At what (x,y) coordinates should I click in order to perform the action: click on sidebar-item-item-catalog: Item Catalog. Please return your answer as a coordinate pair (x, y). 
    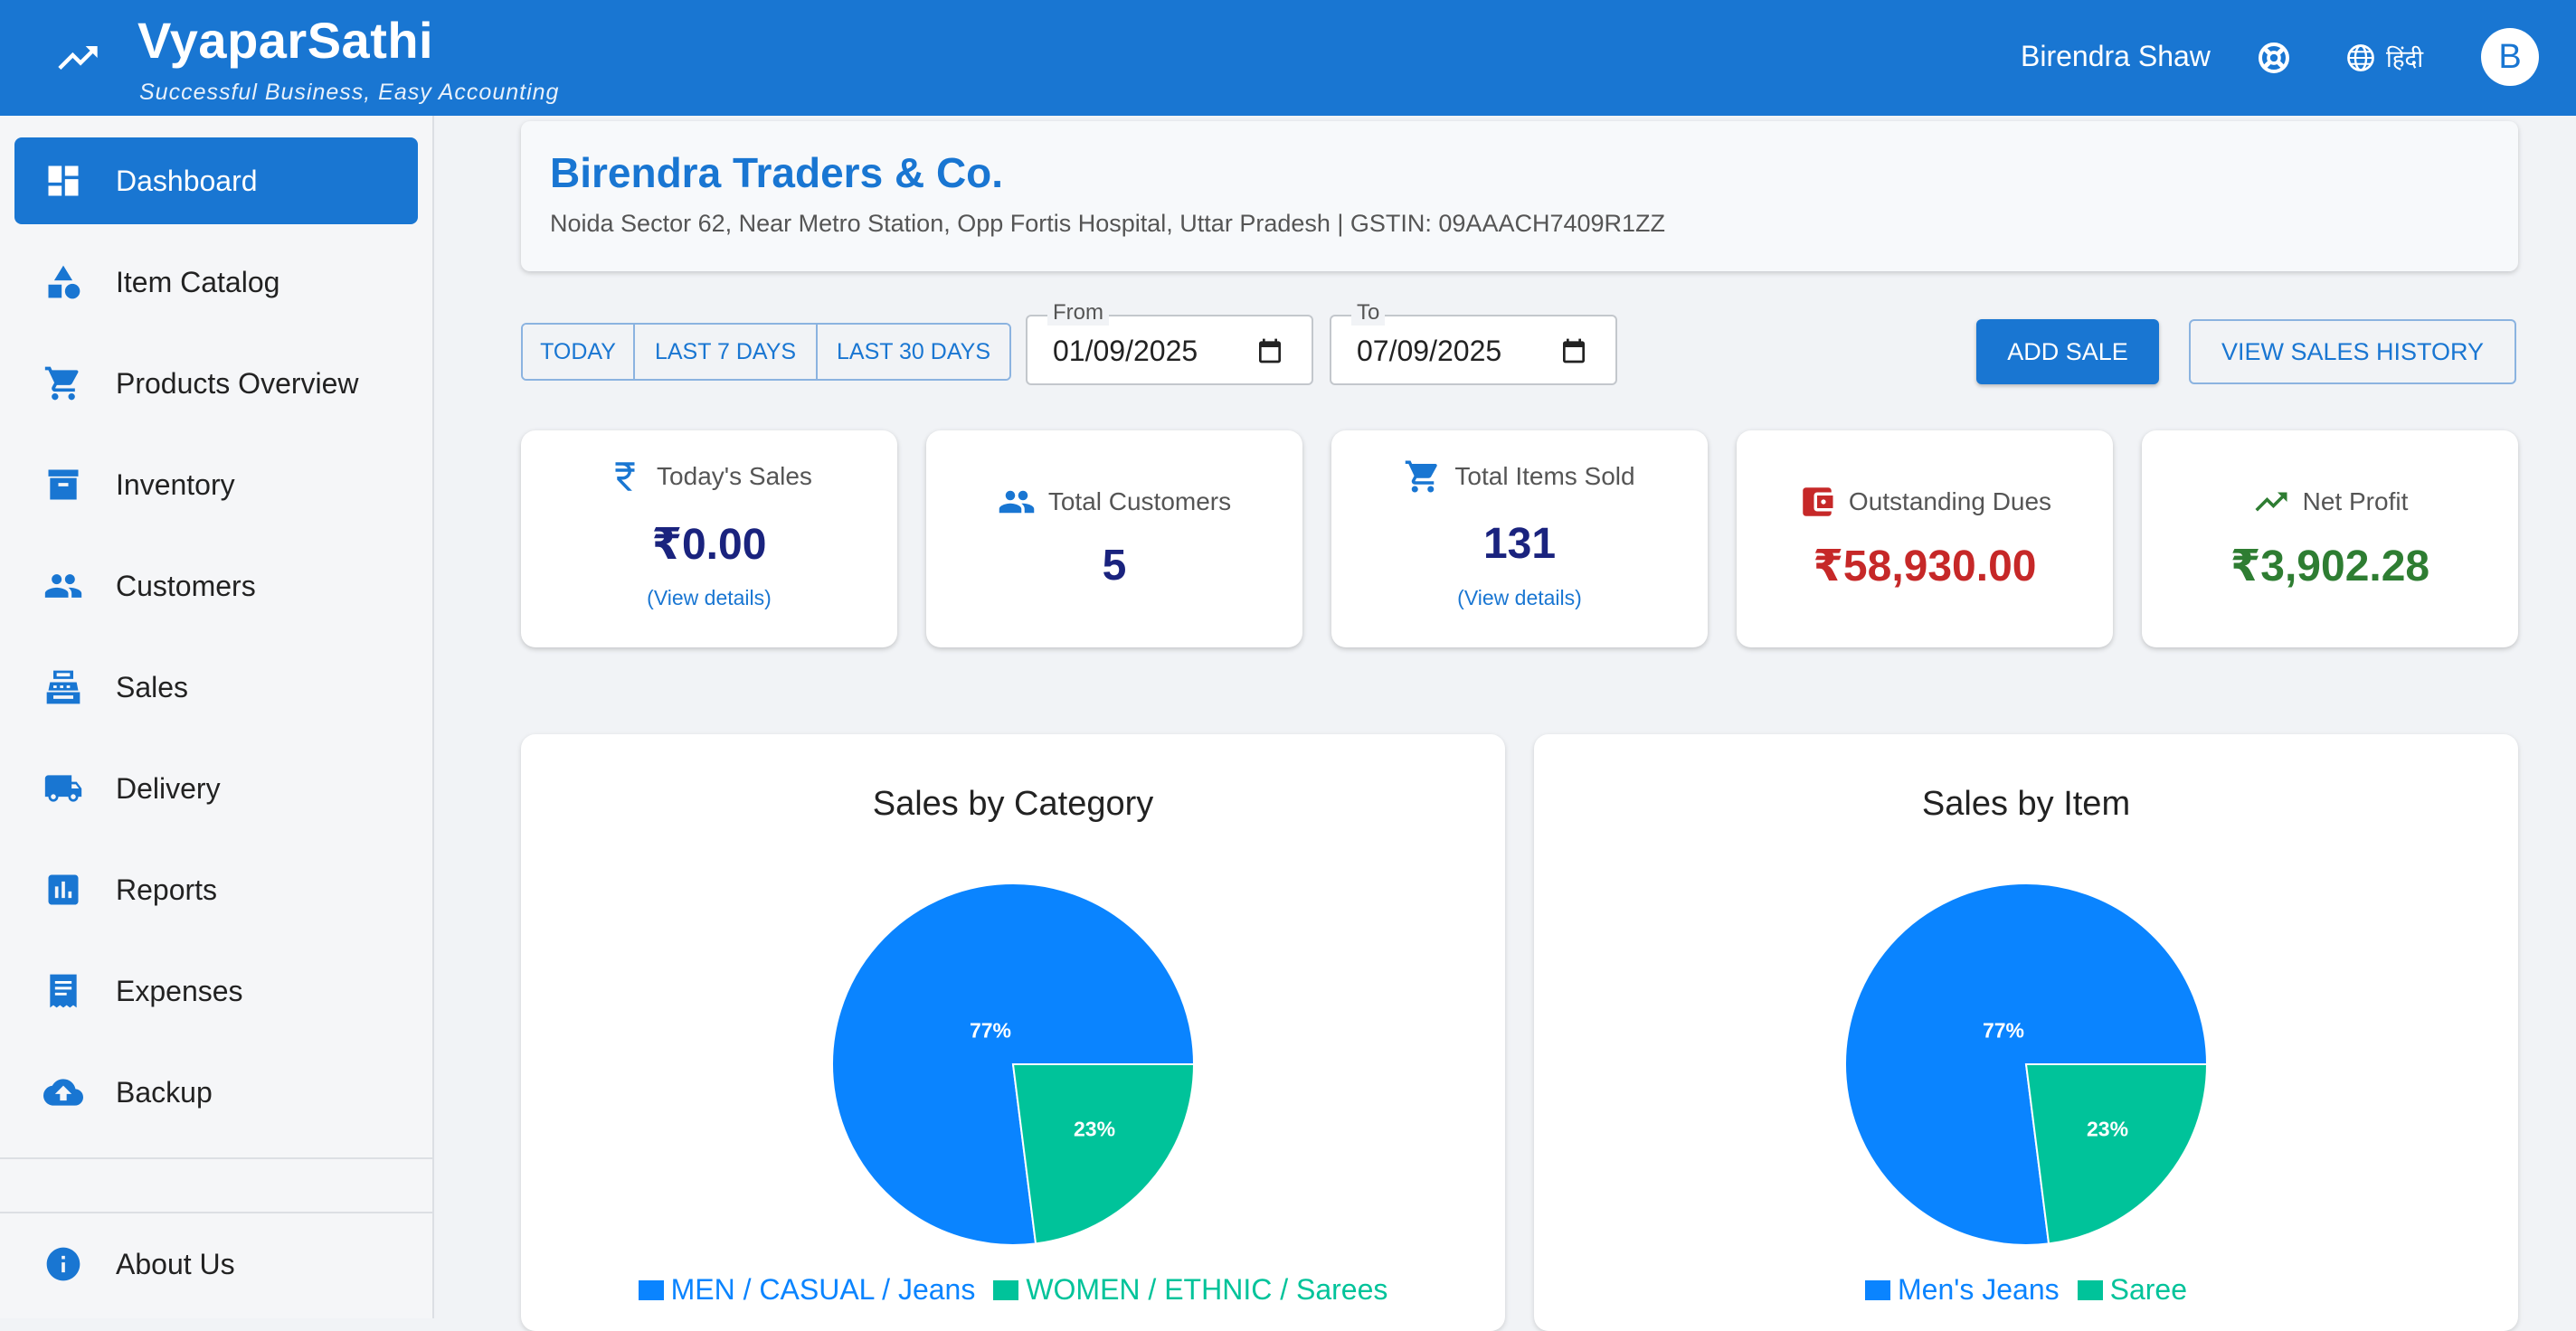
    Looking at the image, I should click on (216, 282).